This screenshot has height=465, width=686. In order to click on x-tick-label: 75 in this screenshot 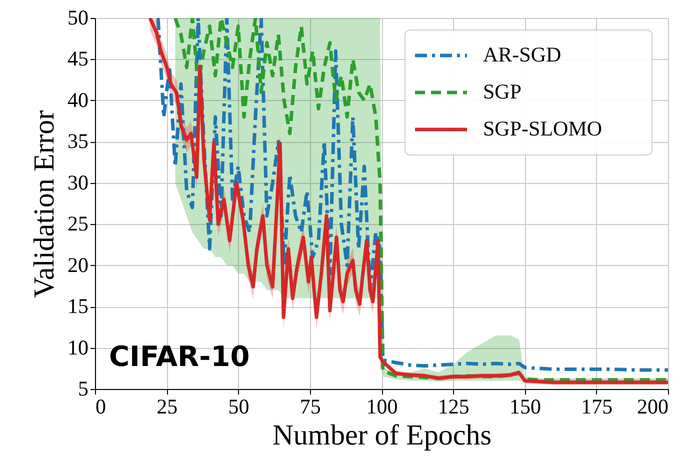, I will do `click(310, 406)`.